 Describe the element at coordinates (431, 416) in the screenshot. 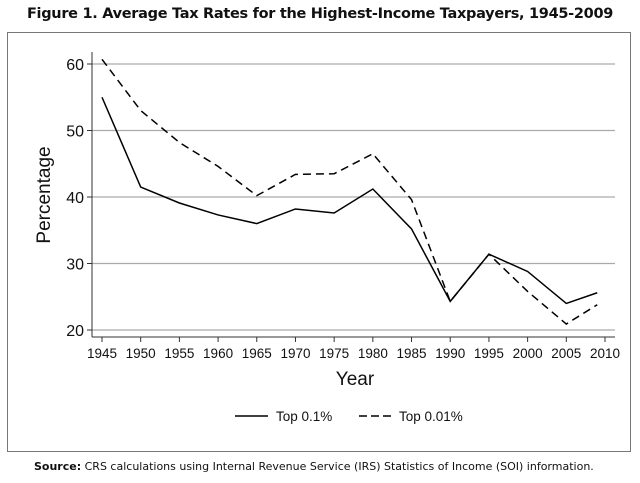

I see `legend-label: Top 0.01%` at that location.